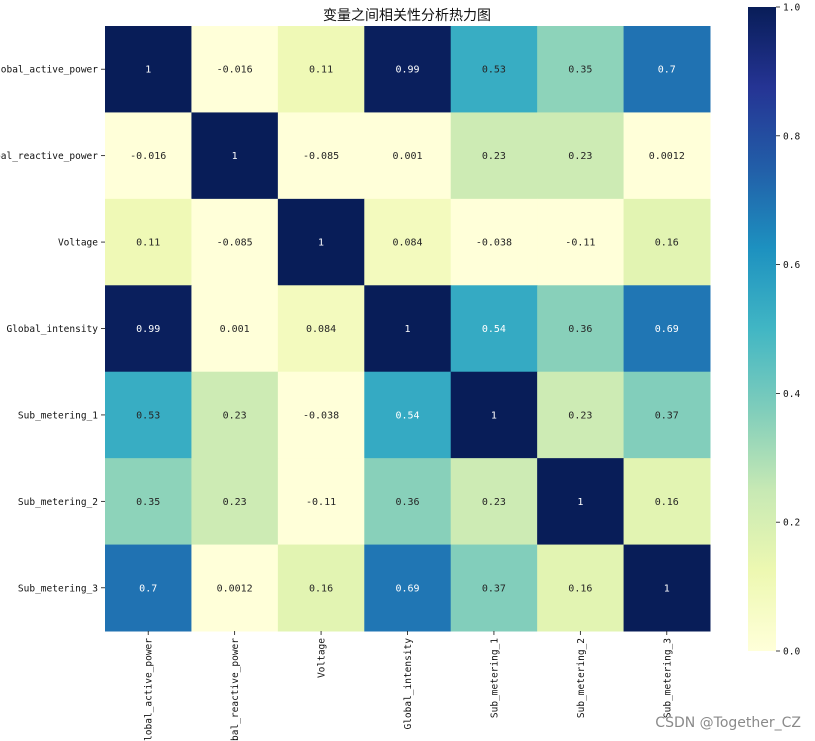 The width and height of the screenshot is (815, 741). I want to click on x-tick-label: Sub_metering_3, so click(667, 678).